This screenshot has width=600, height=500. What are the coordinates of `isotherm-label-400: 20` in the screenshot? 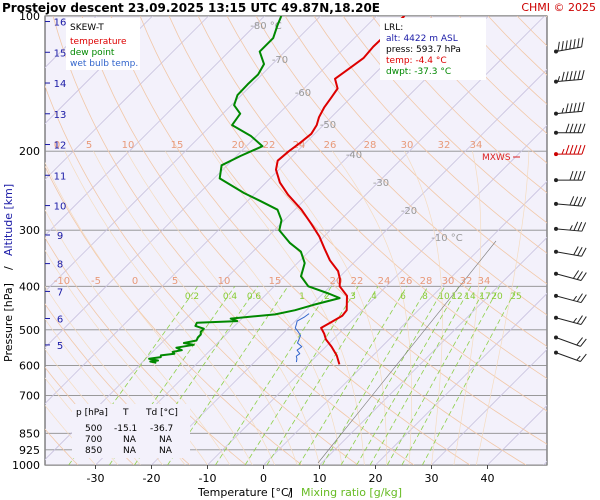 It's located at (336, 281).